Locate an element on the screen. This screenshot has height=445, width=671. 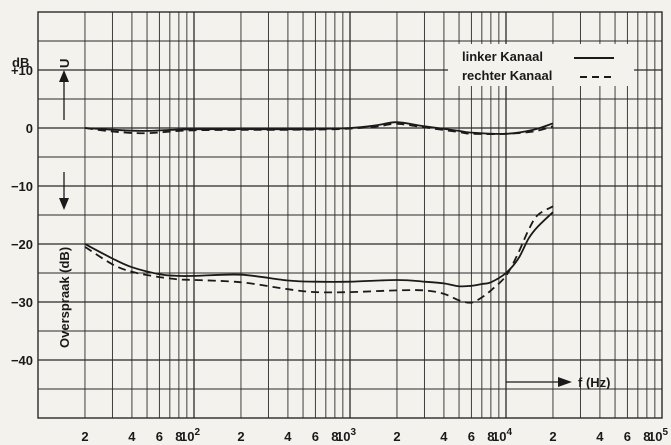
f-arrow: f (Hz) is located at coordinates (558, 382).